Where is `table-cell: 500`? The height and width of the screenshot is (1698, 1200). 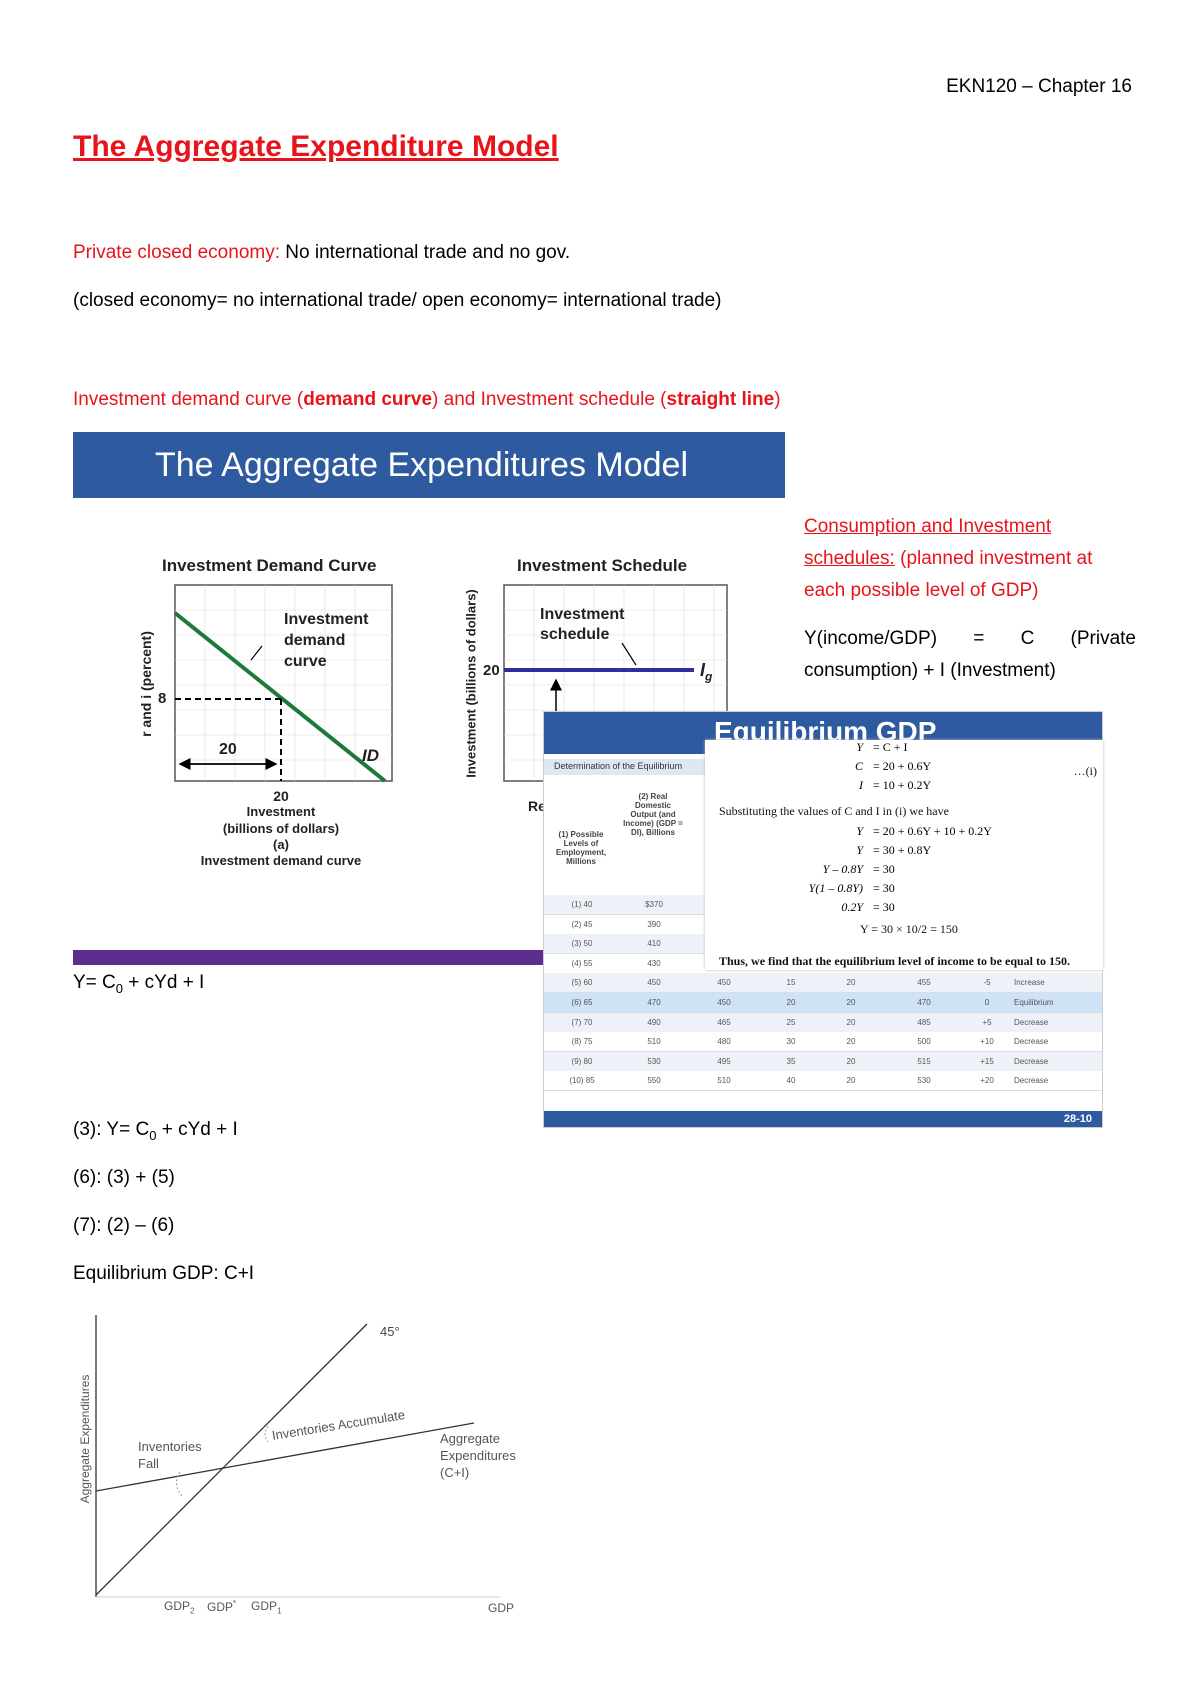
table-cell: 500 is located at coordinates (924, 1042).